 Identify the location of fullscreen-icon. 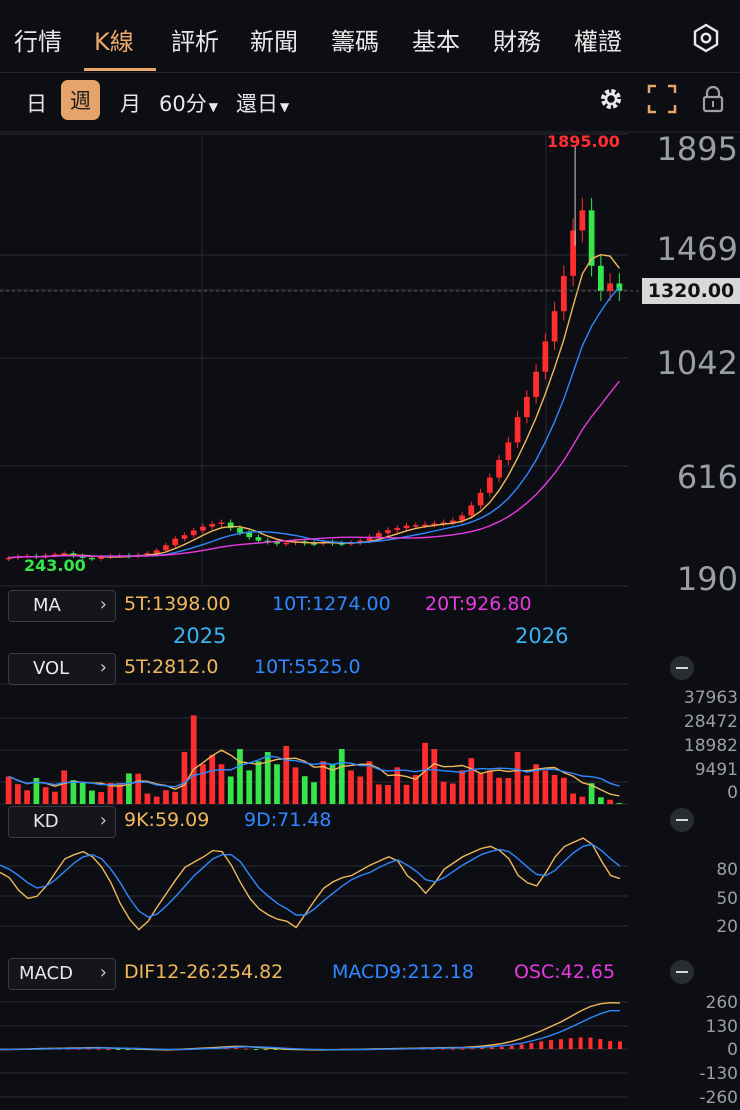
(662, 99).